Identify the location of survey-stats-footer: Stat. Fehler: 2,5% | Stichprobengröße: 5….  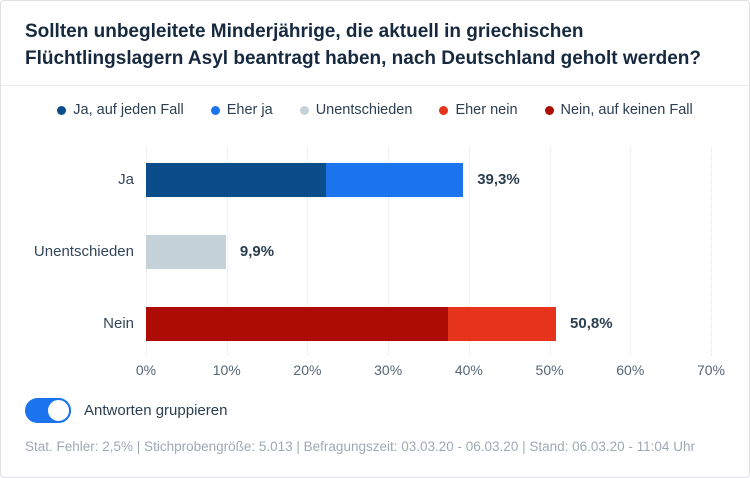
(360, 446).